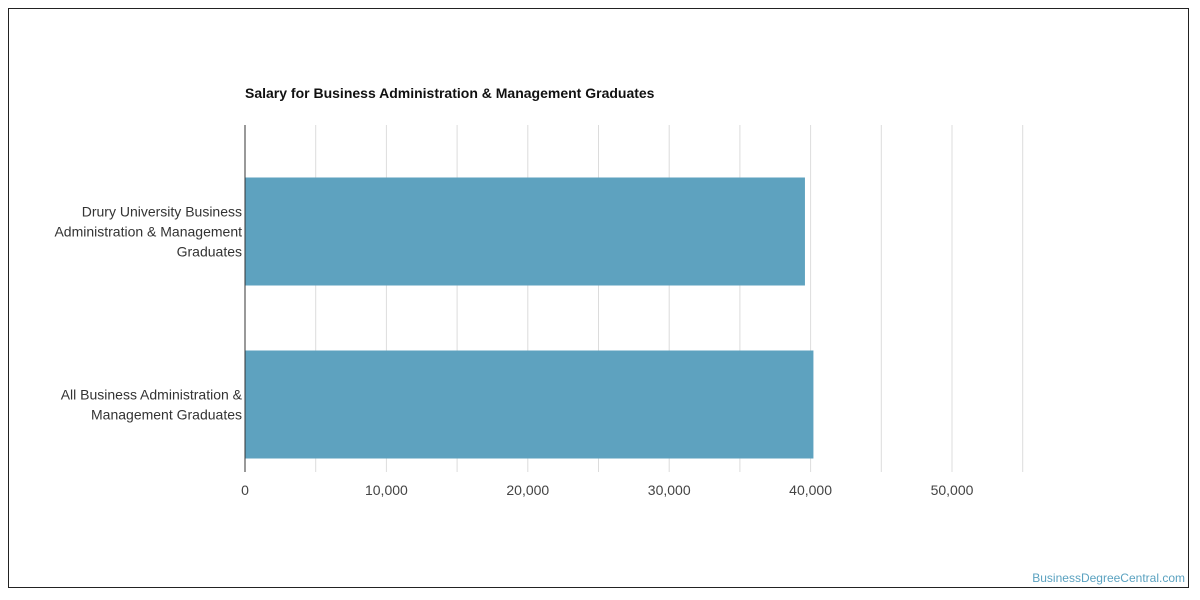 The height and width of the screenshot is (600, 1200). Describe the element at coordinates (209, 252) in the screenshot. I see `category-label: Graduates` at that location.